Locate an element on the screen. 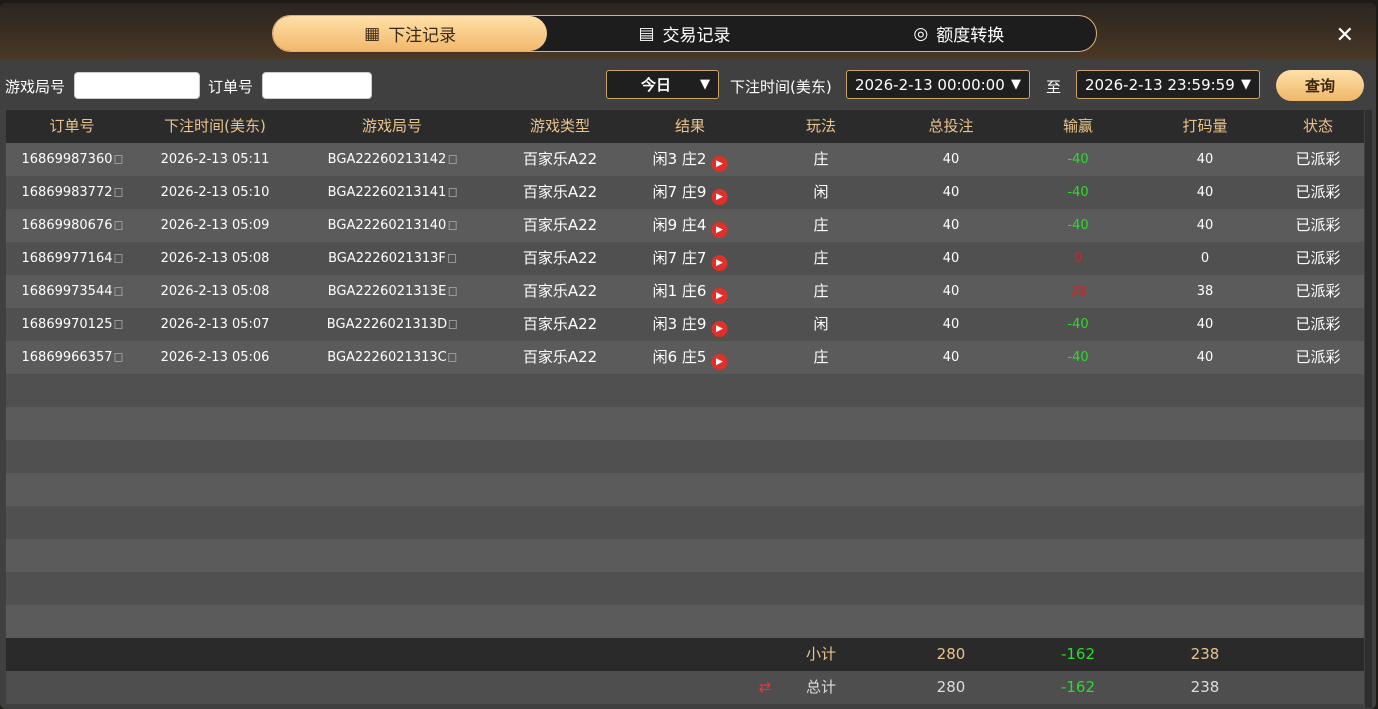 Image resolution: width=1378 pixels, height=709 pixels. win-loss: -40 is located at coordinates (1077, 225).